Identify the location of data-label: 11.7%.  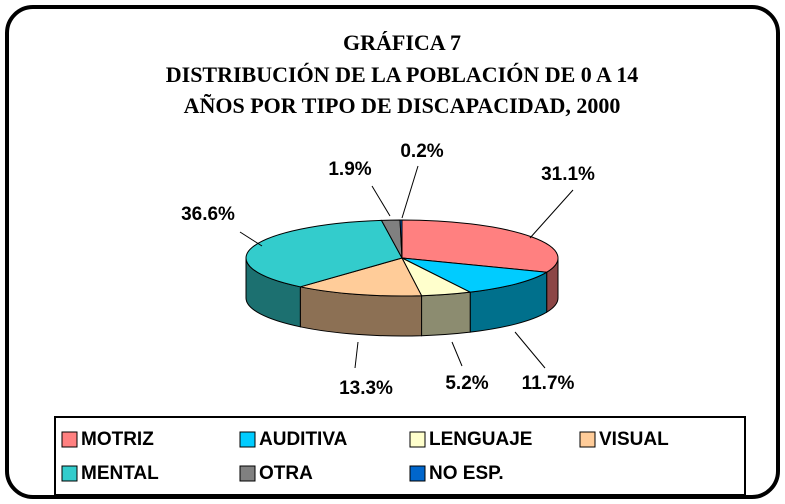
(548, 383).